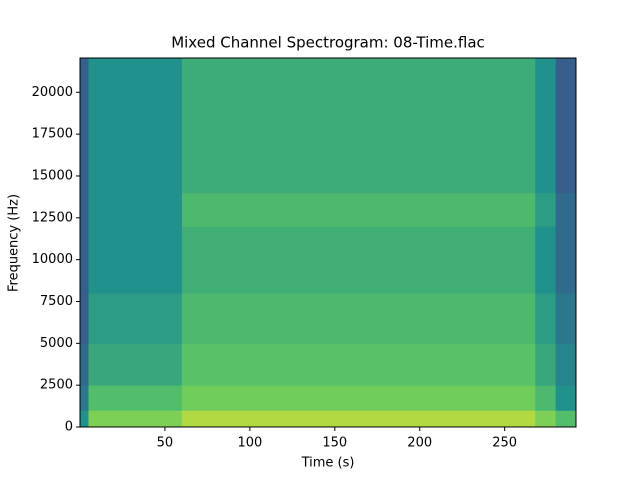  Describe the element at coordinates (69, 427) in the screenshot. I see `y-tick-label: 0` at that location.